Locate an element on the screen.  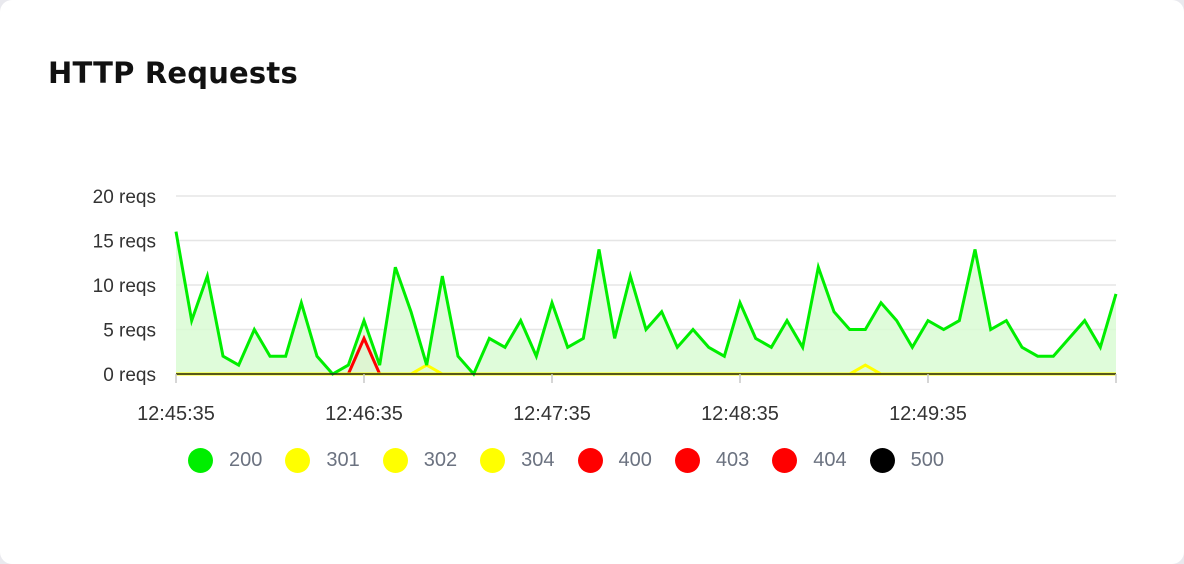
legend-item-500: 500 is located at coordinates (906, 460).